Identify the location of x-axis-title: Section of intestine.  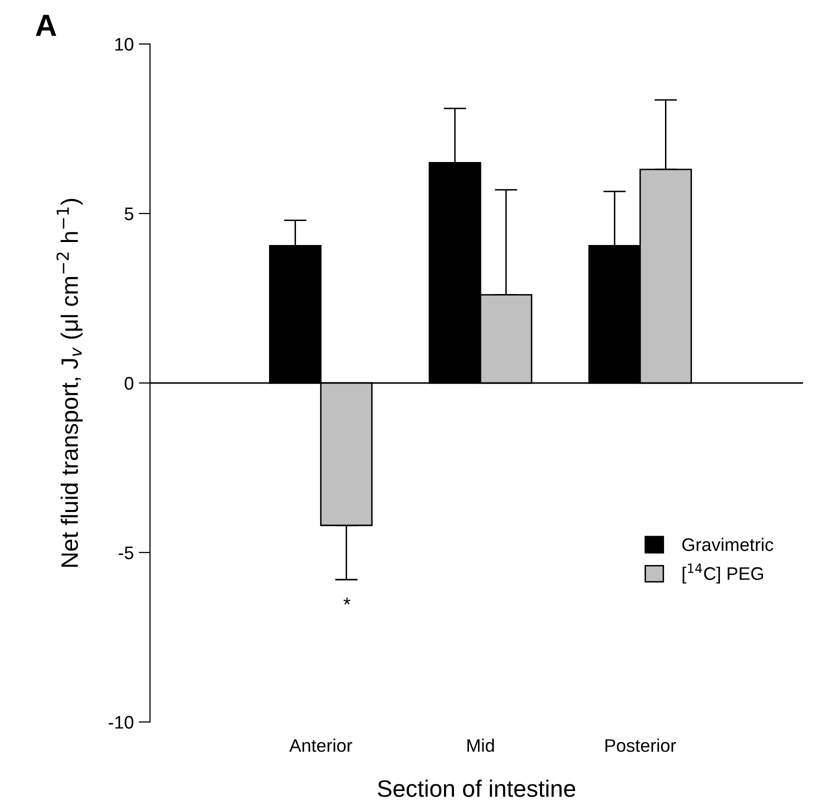
(477, 788).